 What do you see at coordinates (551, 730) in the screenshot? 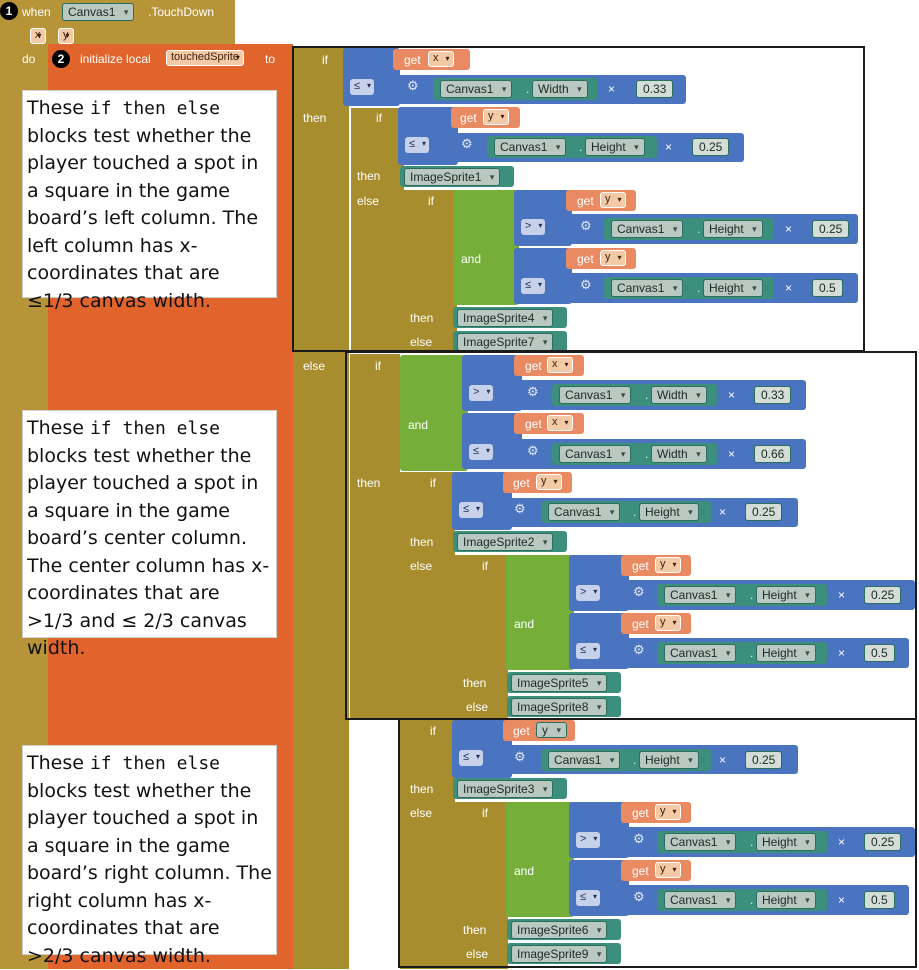
I see `get-var-y-selected: y` at bounding box center [551, 730].